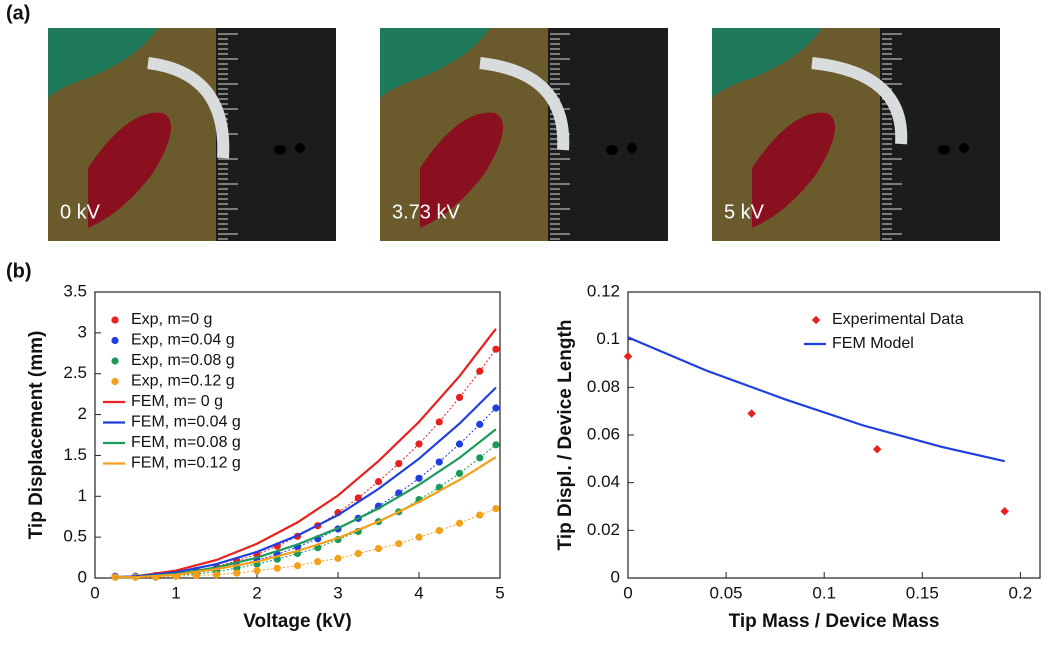 This screenshot has height=645, width=1050. Describe the element at coordinates (565, 435) in the screenshot. I see `y-axis-label: Tip Displ. / Device Length` at that location.